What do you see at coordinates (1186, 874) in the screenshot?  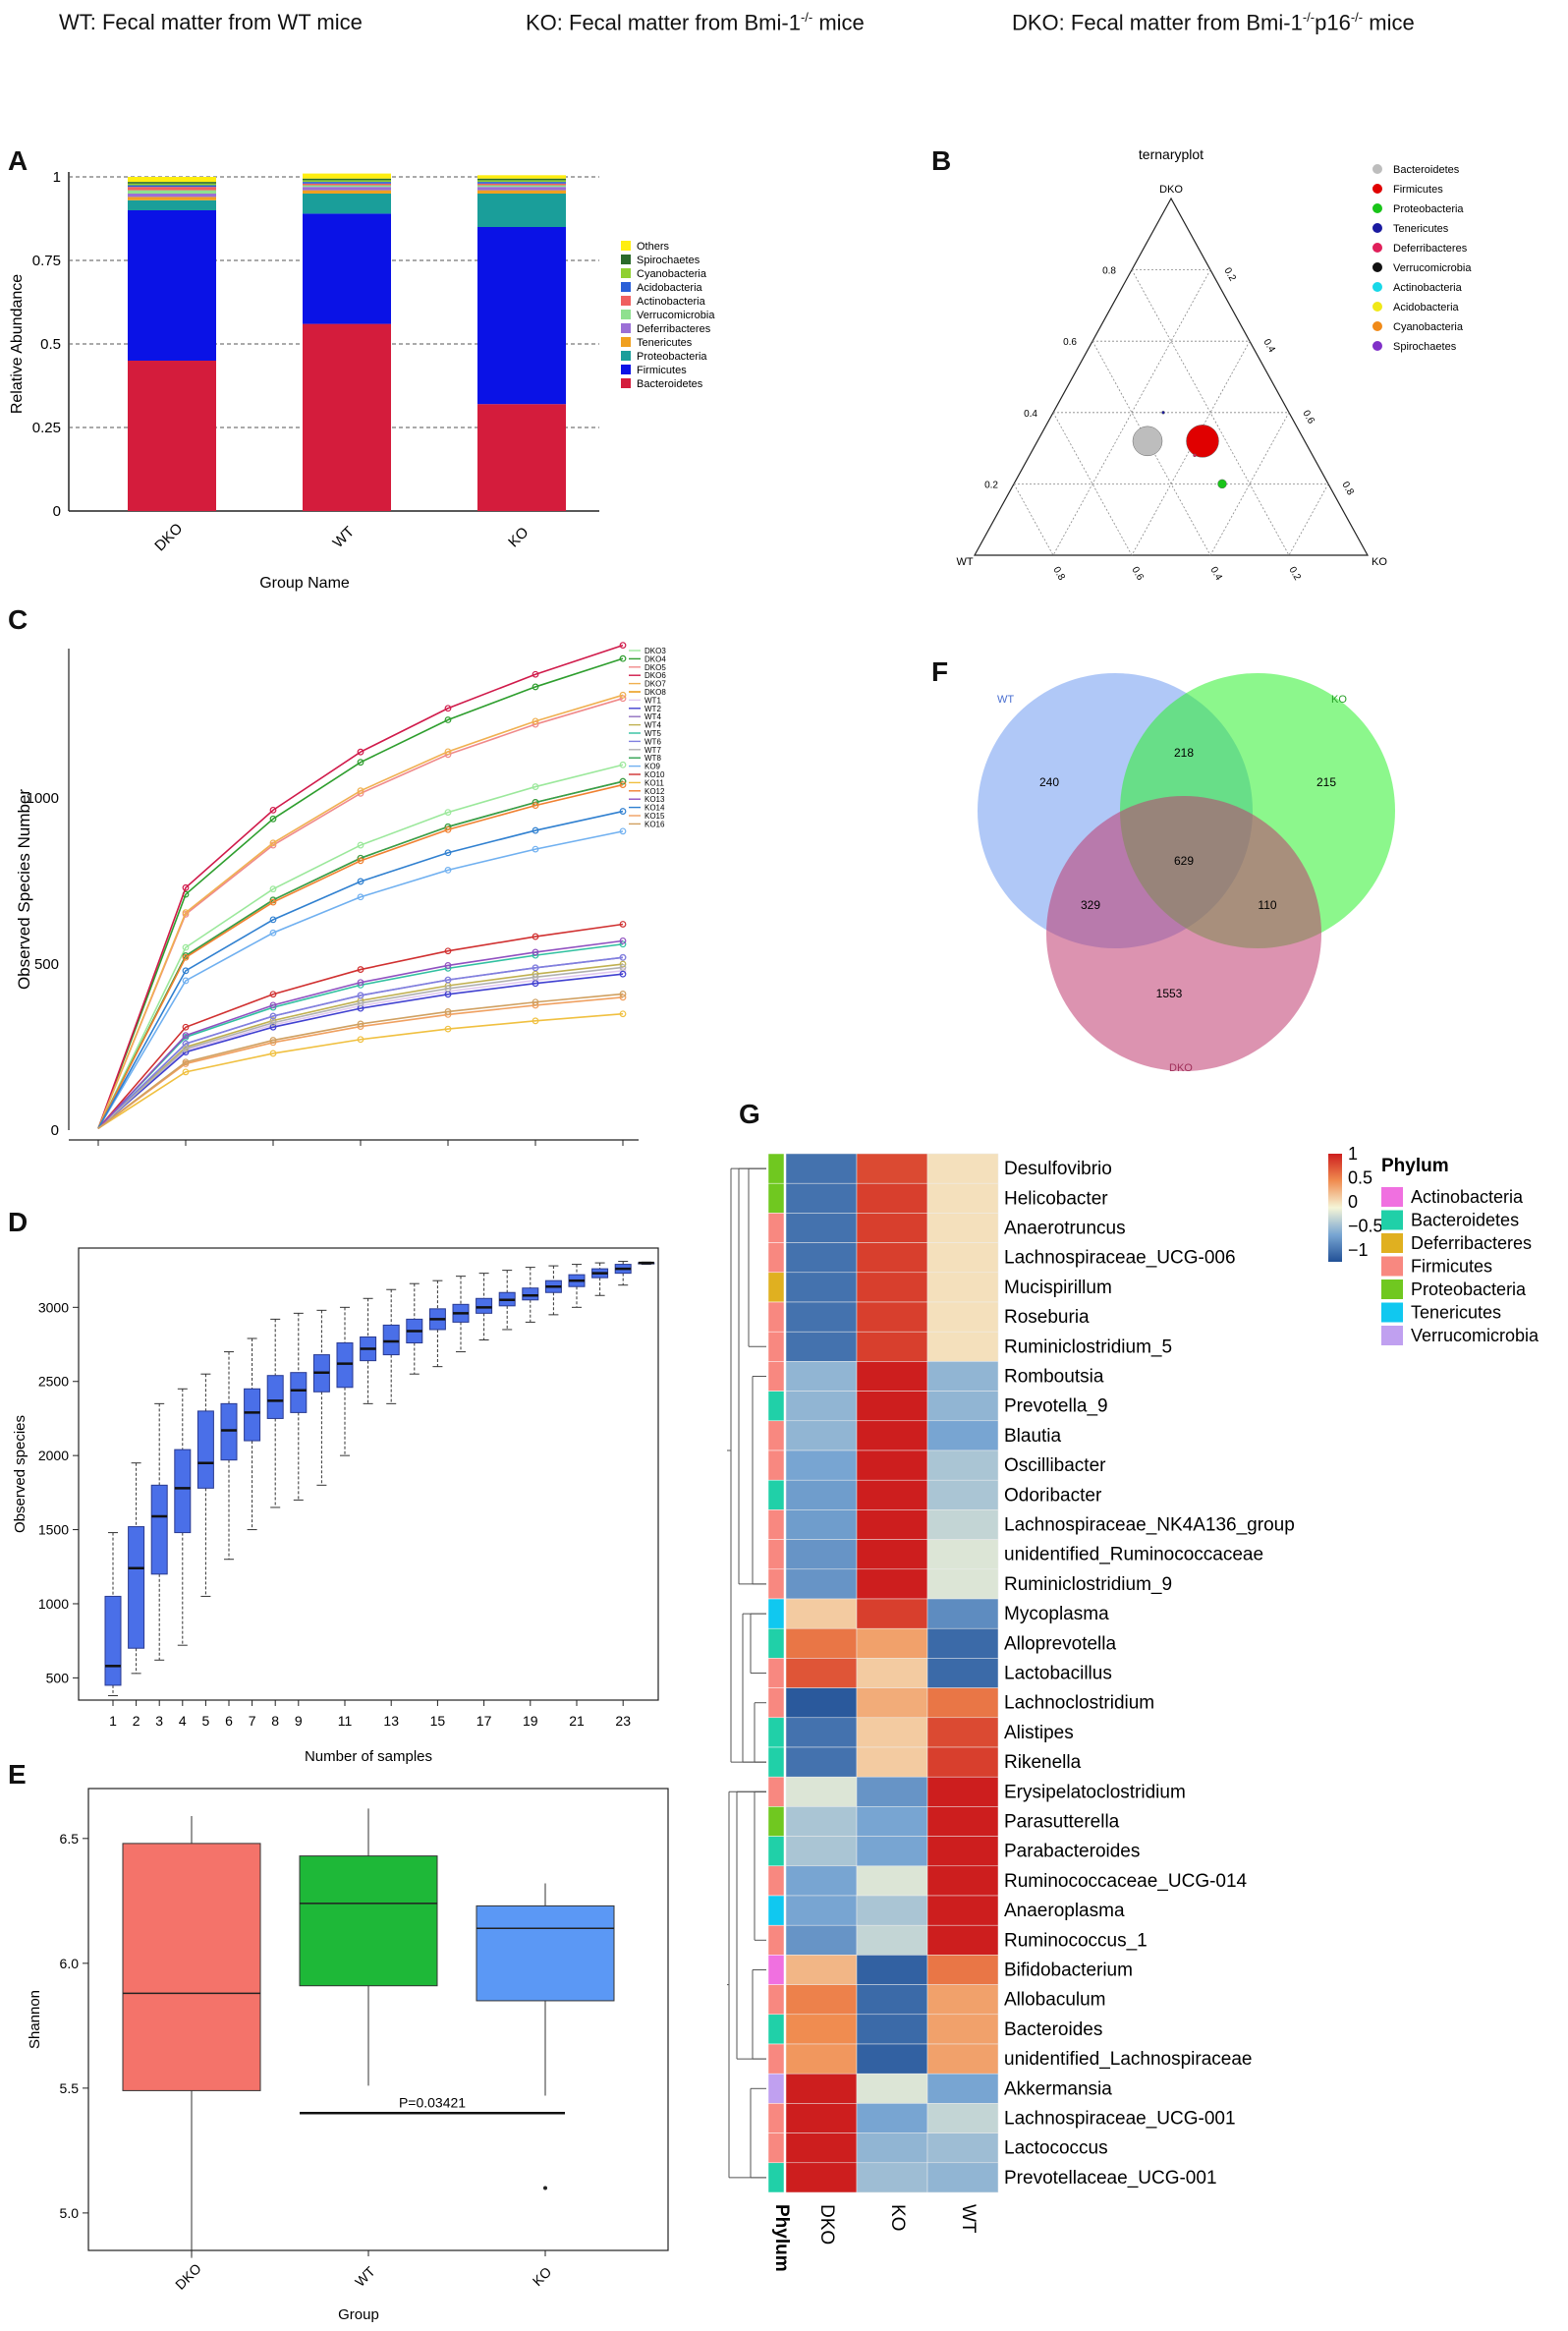 I see `chart-f-venn: WT KO DKO 240 215 218 629 329 110 1553` at bounding box center [1186, 874].